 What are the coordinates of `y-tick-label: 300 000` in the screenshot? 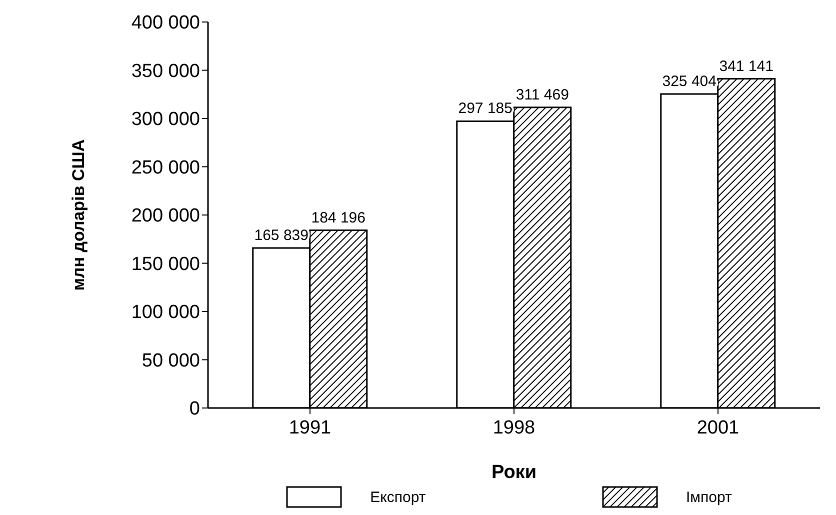 It's located at (165, 119).